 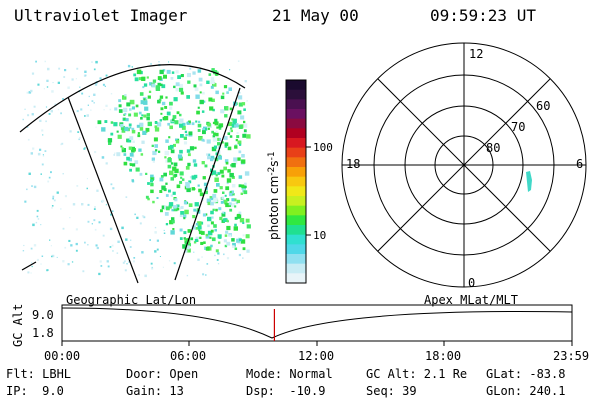 I want to click on altitude-timeline: GC Alt, so click(x=292, y=325).